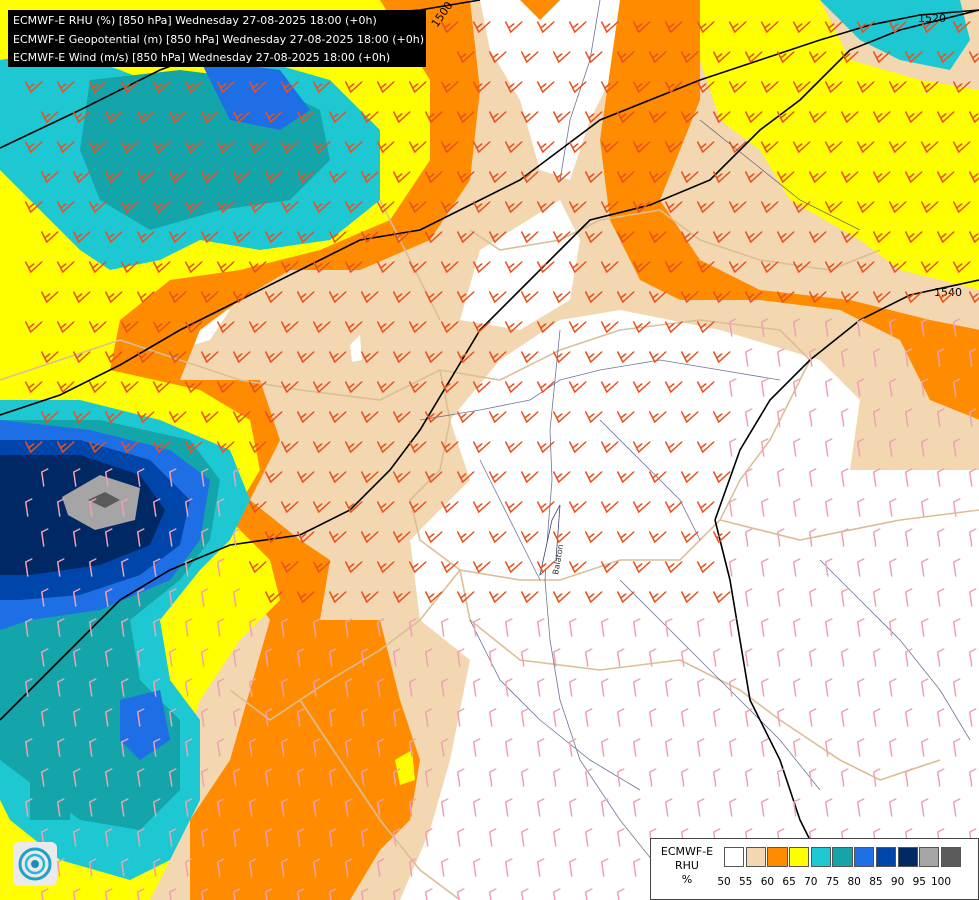 The width and height of the screenshot is (979, 900). What do you see at coordinates (789, 882) in the screenshot?
I see `legend-tick-label: 65` at bounding box center [789, 882].